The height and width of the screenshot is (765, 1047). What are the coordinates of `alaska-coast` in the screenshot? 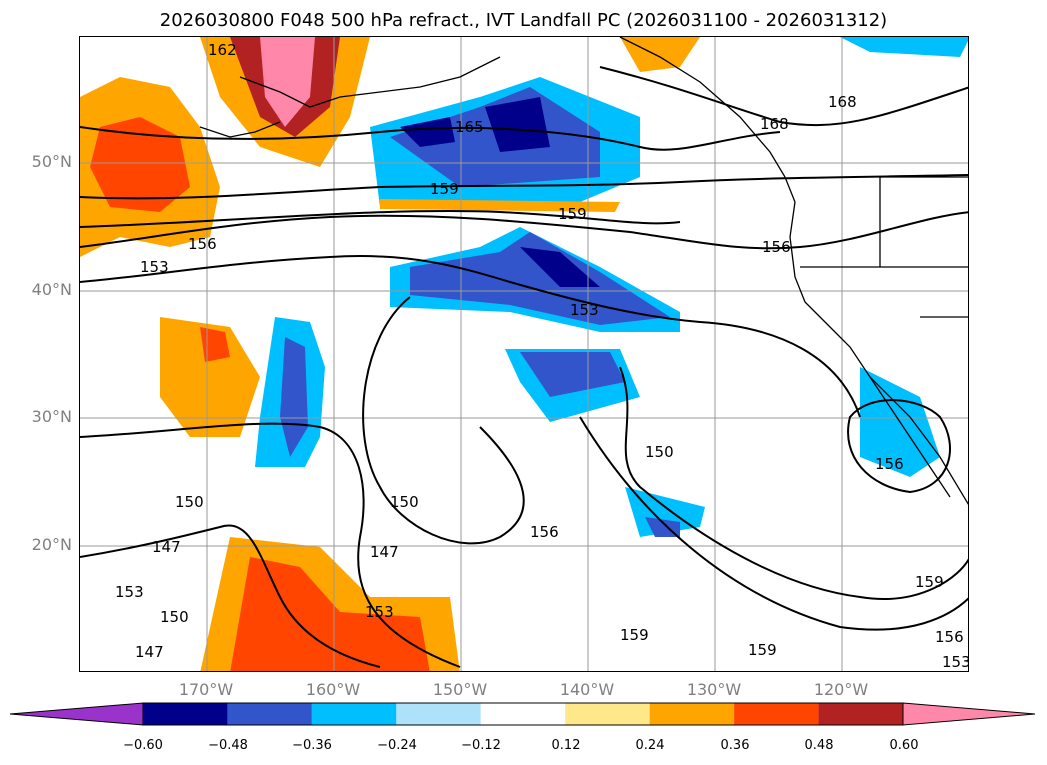 It's located at (370, 82).